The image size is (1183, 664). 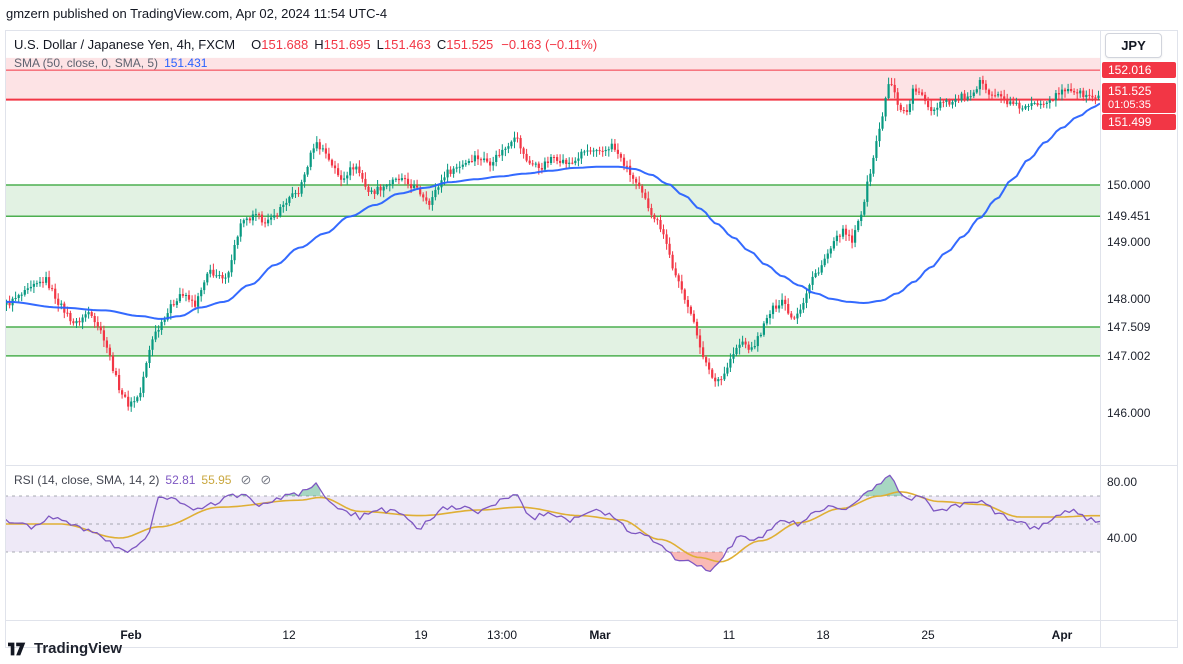 I want to click on price-axis-label: 147.002, so click(x=1129, y=356).